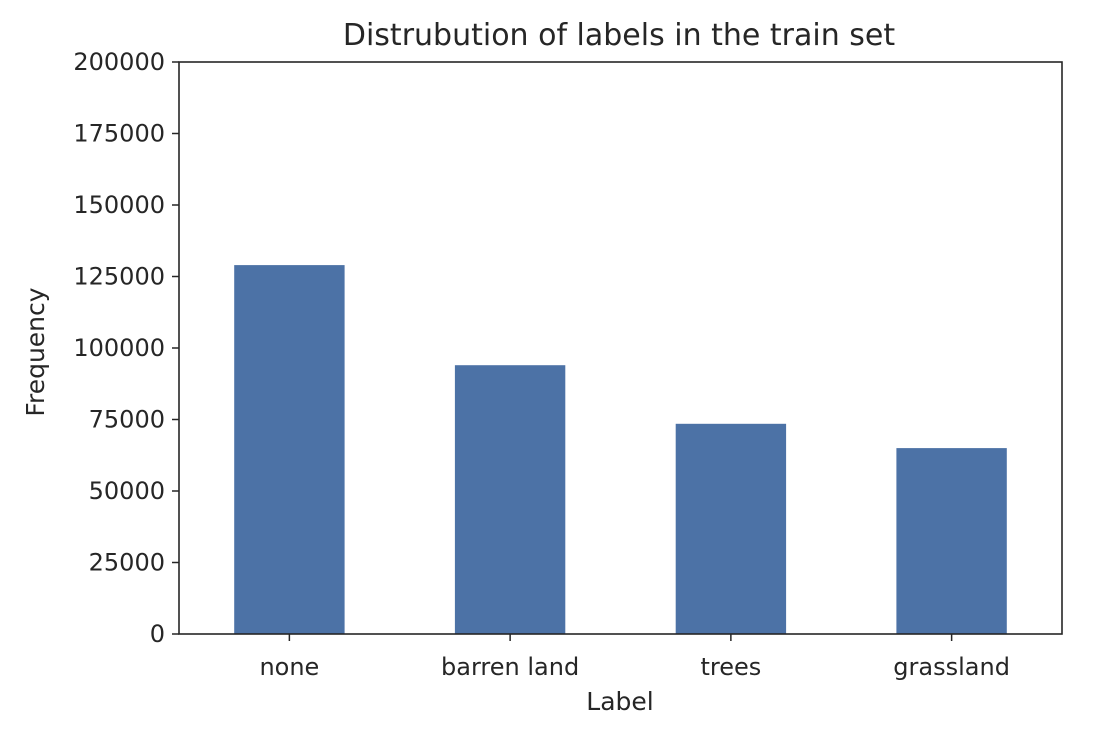 The image size is (1108, 730). What do you see at coordinates (157, 634) in the screenshot?
I see `y-tick-label: 0` at bounding box center [157, 634].